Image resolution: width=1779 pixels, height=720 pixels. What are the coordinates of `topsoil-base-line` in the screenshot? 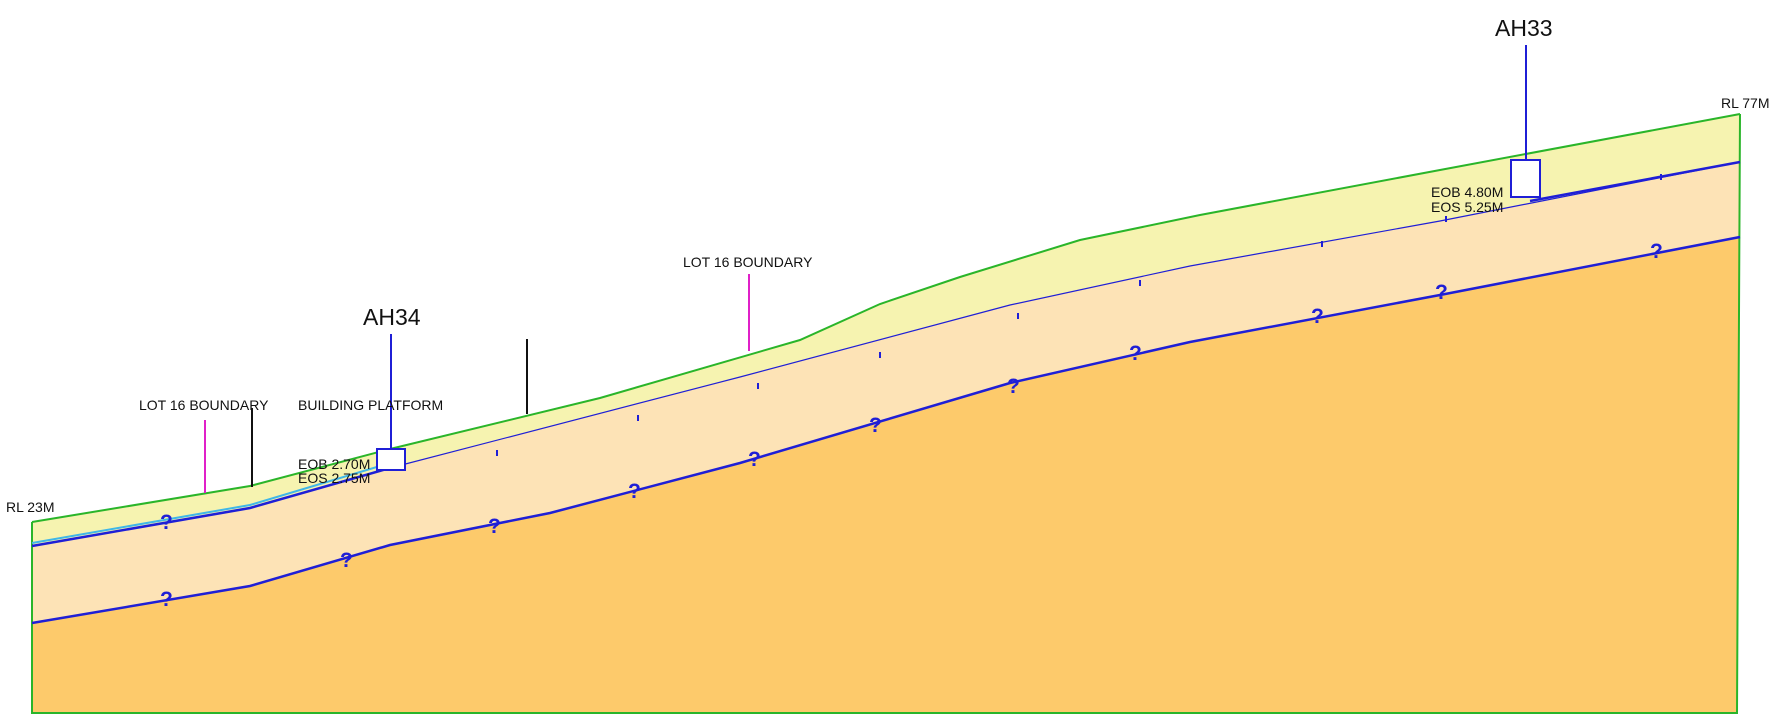 It's located at (211, 507).